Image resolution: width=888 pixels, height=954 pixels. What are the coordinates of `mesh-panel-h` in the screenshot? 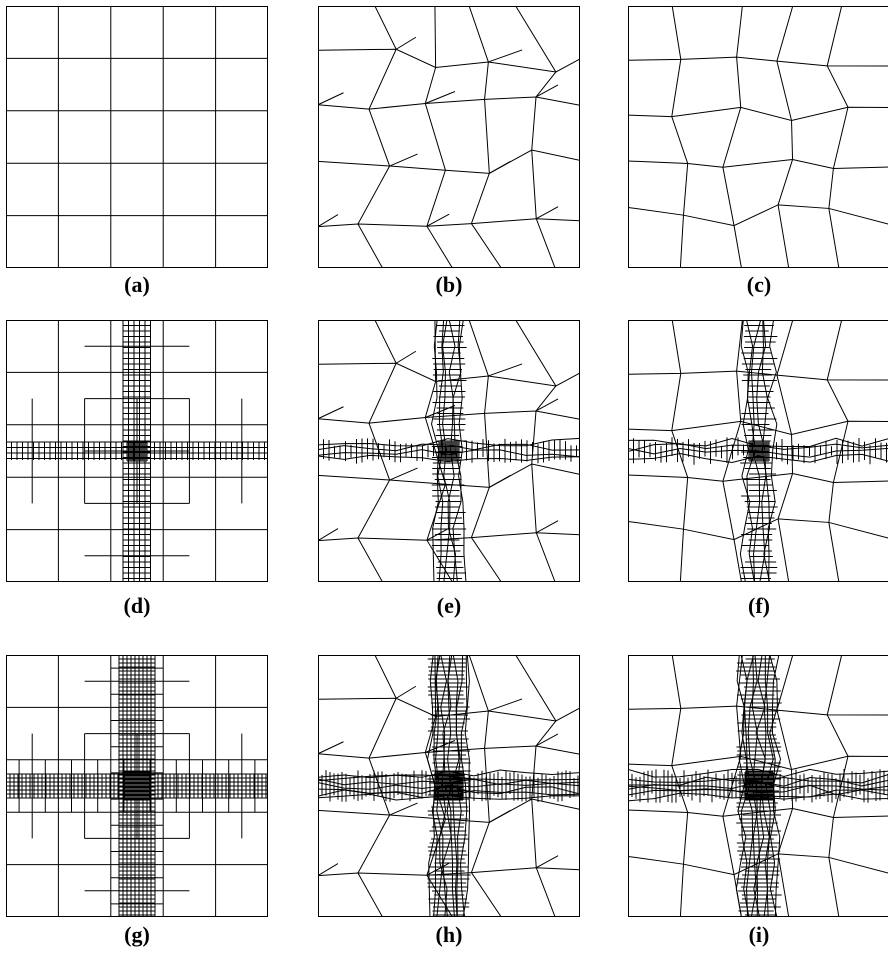 It's located at (449, 786).